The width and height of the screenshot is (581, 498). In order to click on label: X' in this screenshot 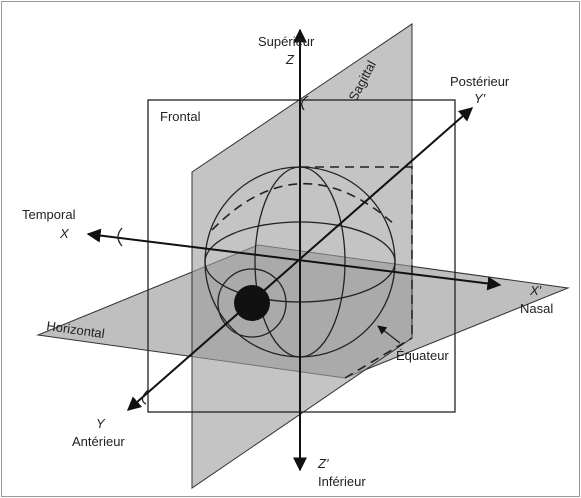, I will do `click(535, 290)`.